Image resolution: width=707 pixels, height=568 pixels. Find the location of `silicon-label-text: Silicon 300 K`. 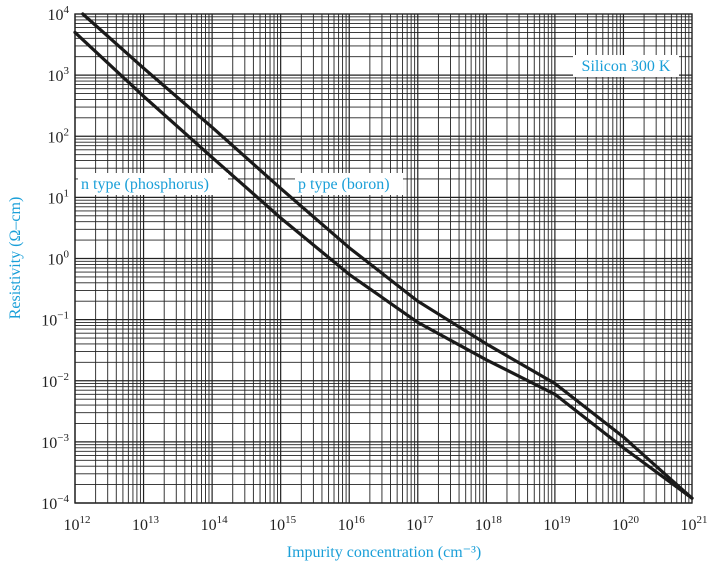

silicon-label-text: Silicon 300 K is located at coordinates (626, 66).